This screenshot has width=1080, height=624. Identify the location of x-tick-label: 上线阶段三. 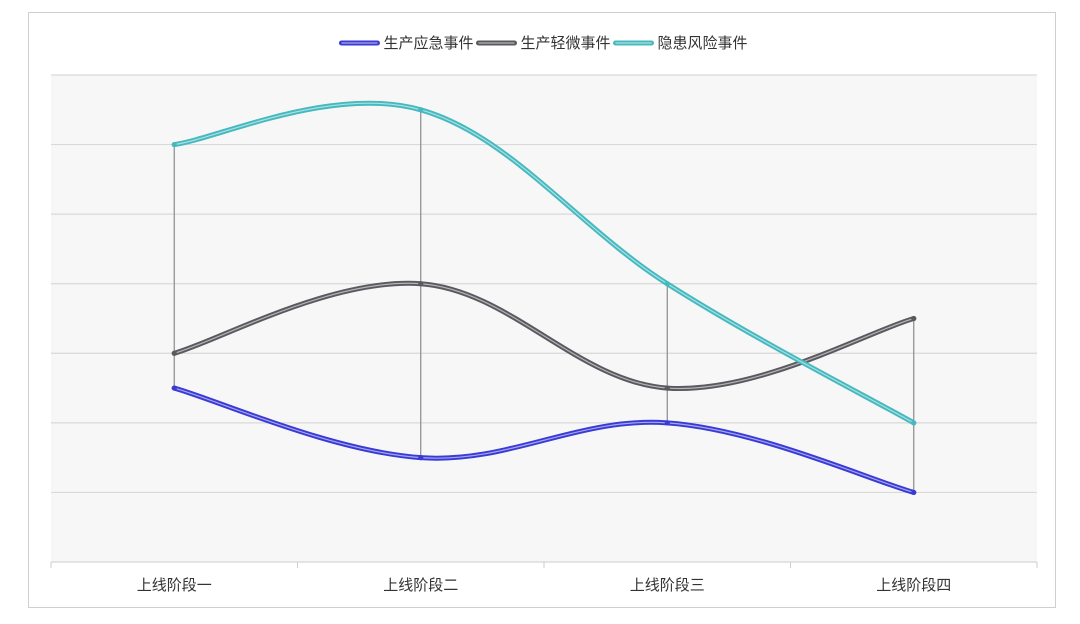
(667, 585).